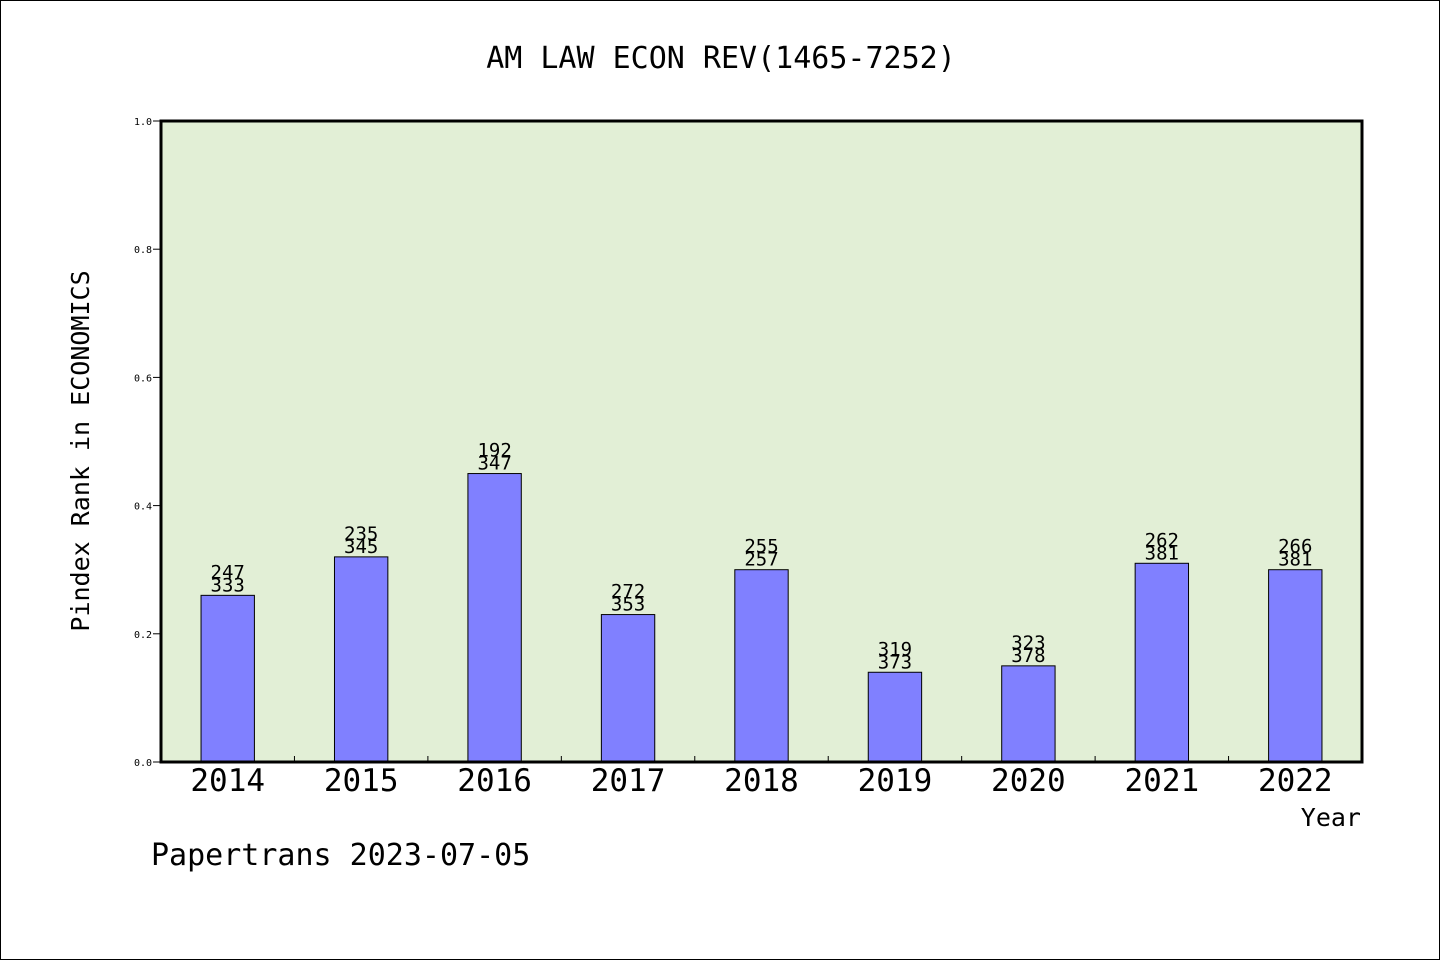  I want to click on data-label-bottom: 333, so click(228, 585).